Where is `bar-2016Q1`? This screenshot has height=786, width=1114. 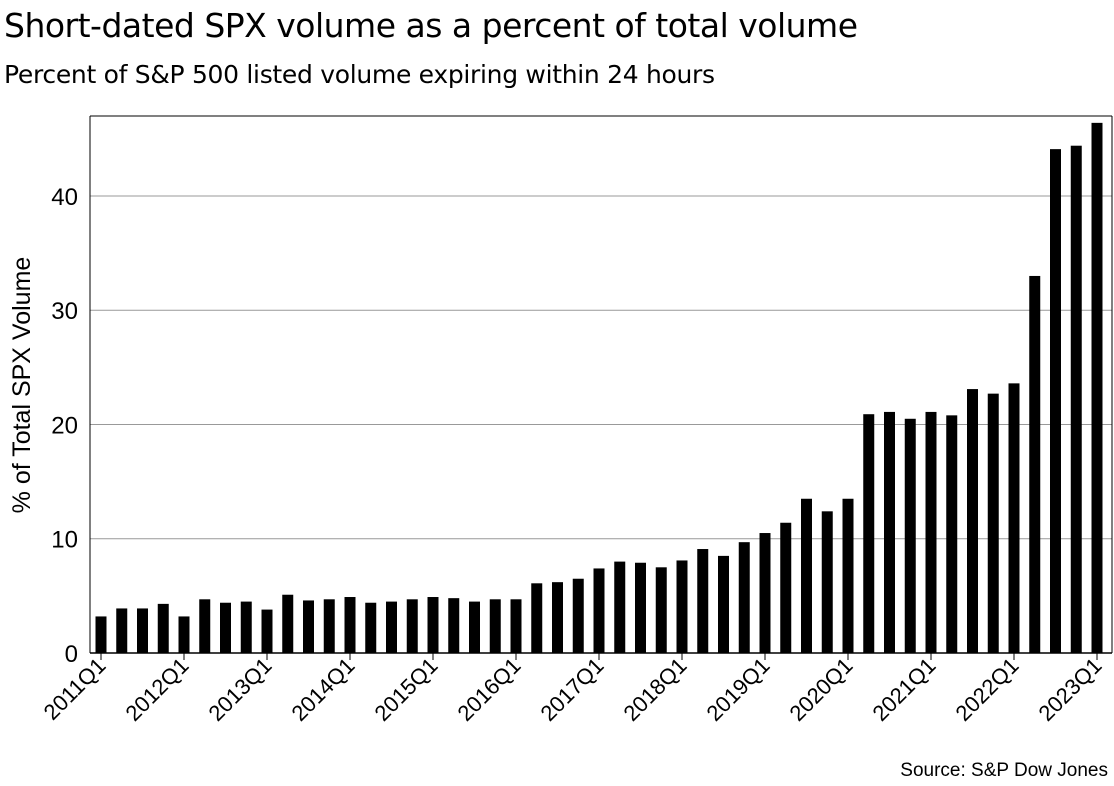
bar-2016Q1 is located at coordinates (516, 626).